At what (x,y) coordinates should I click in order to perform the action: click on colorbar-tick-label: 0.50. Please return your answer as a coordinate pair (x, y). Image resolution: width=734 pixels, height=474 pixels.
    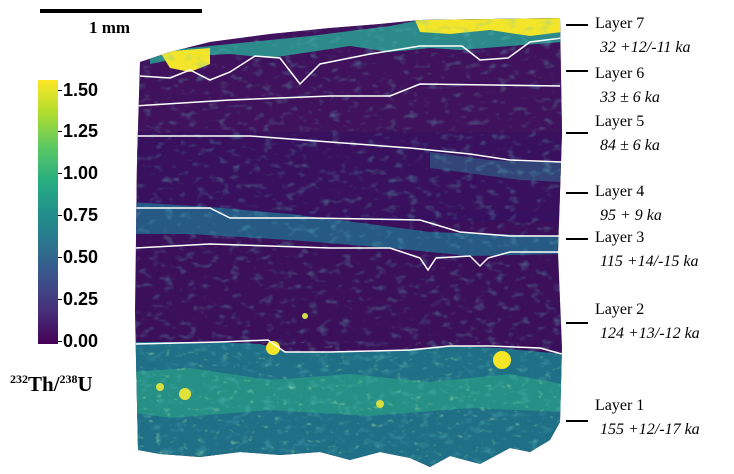
    Looking at the image, I should click on (81, 257).